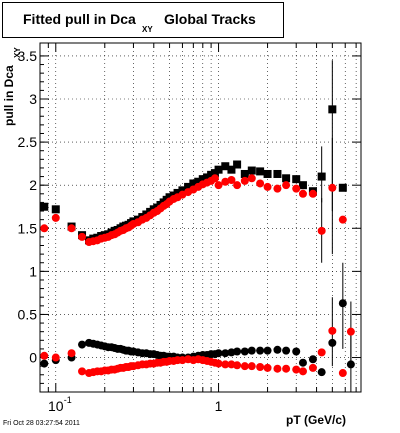 This screenshot has height=433, width=400. I want to click on chart-title: Fitted pull in Dca, so click(79, 19).